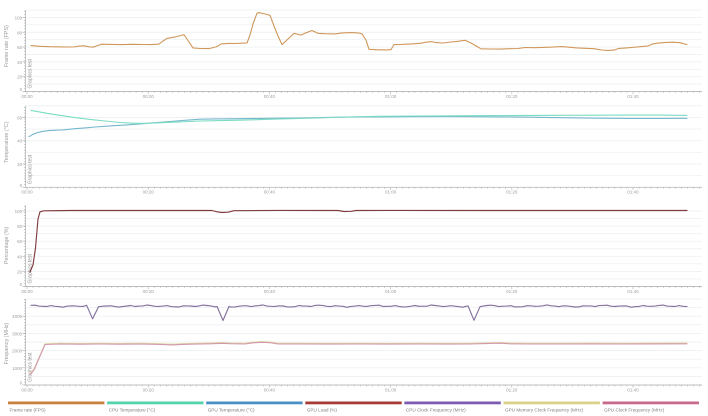 The height and width of the screenshot is (416, 708). I want to click on svg-text: 1000, so click(17, 368).